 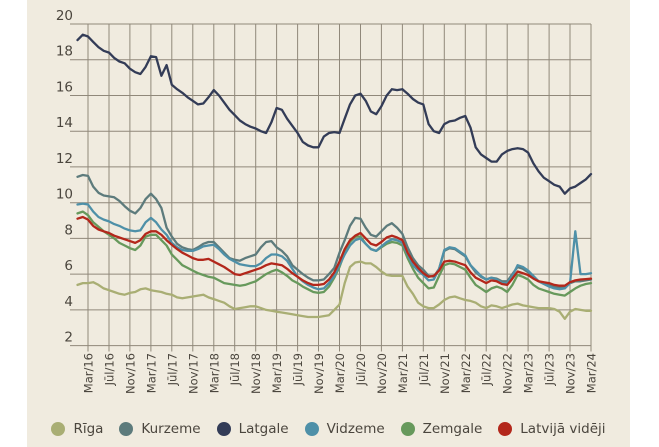 What do you see at coordinates (68, 266) in the screenshot?
I see `y-tick-label: 6` at bounding box center [68, 266].